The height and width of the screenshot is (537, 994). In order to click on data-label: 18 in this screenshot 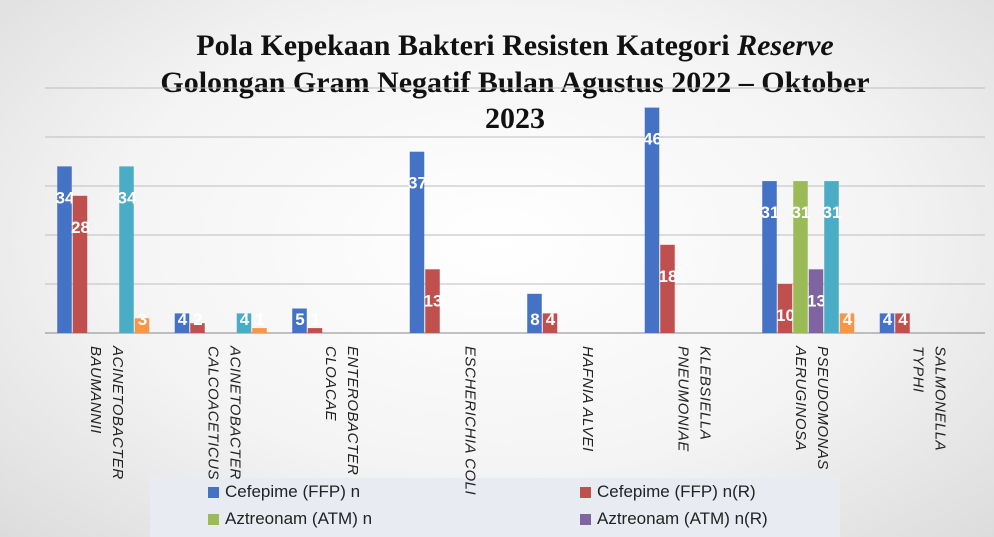, I will do `click(668, 276)`.